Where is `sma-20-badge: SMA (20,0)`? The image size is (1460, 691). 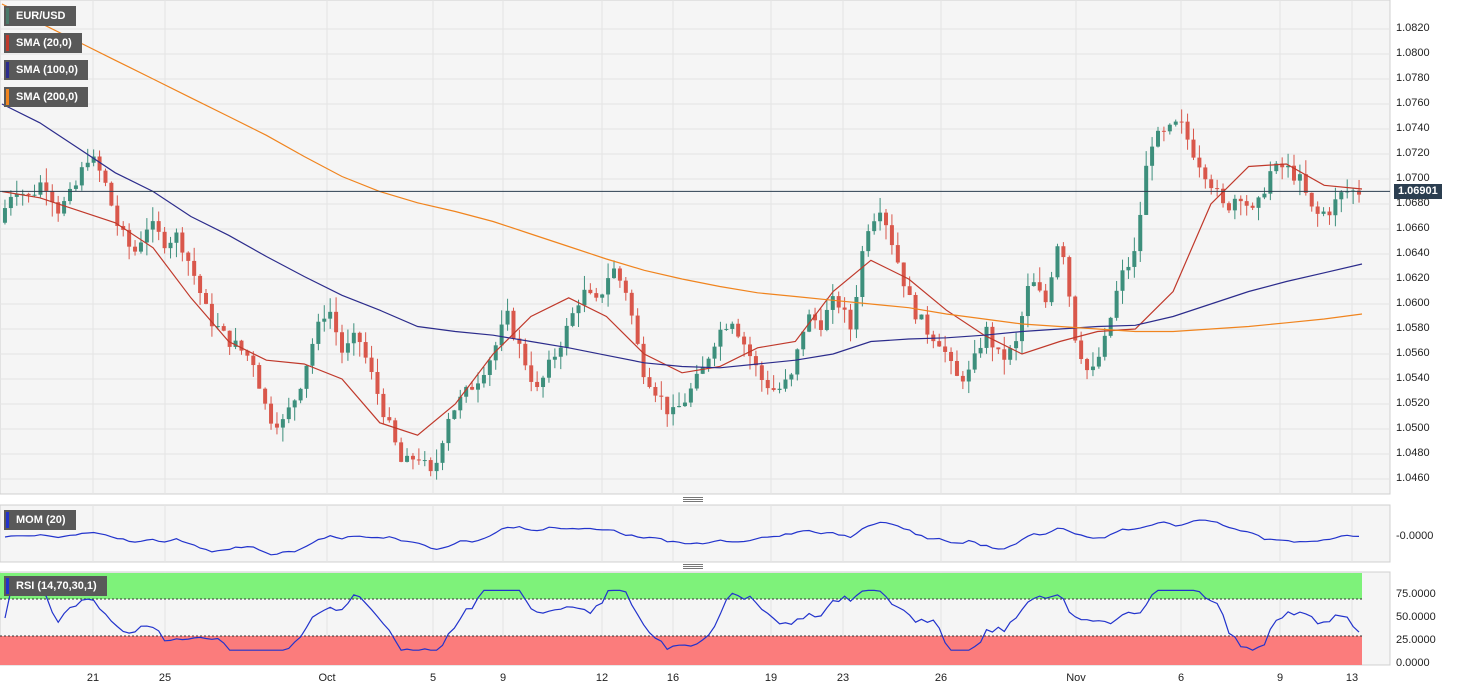 sma-20-badge: SMA (20,0) is located at coordinates (43, 43).